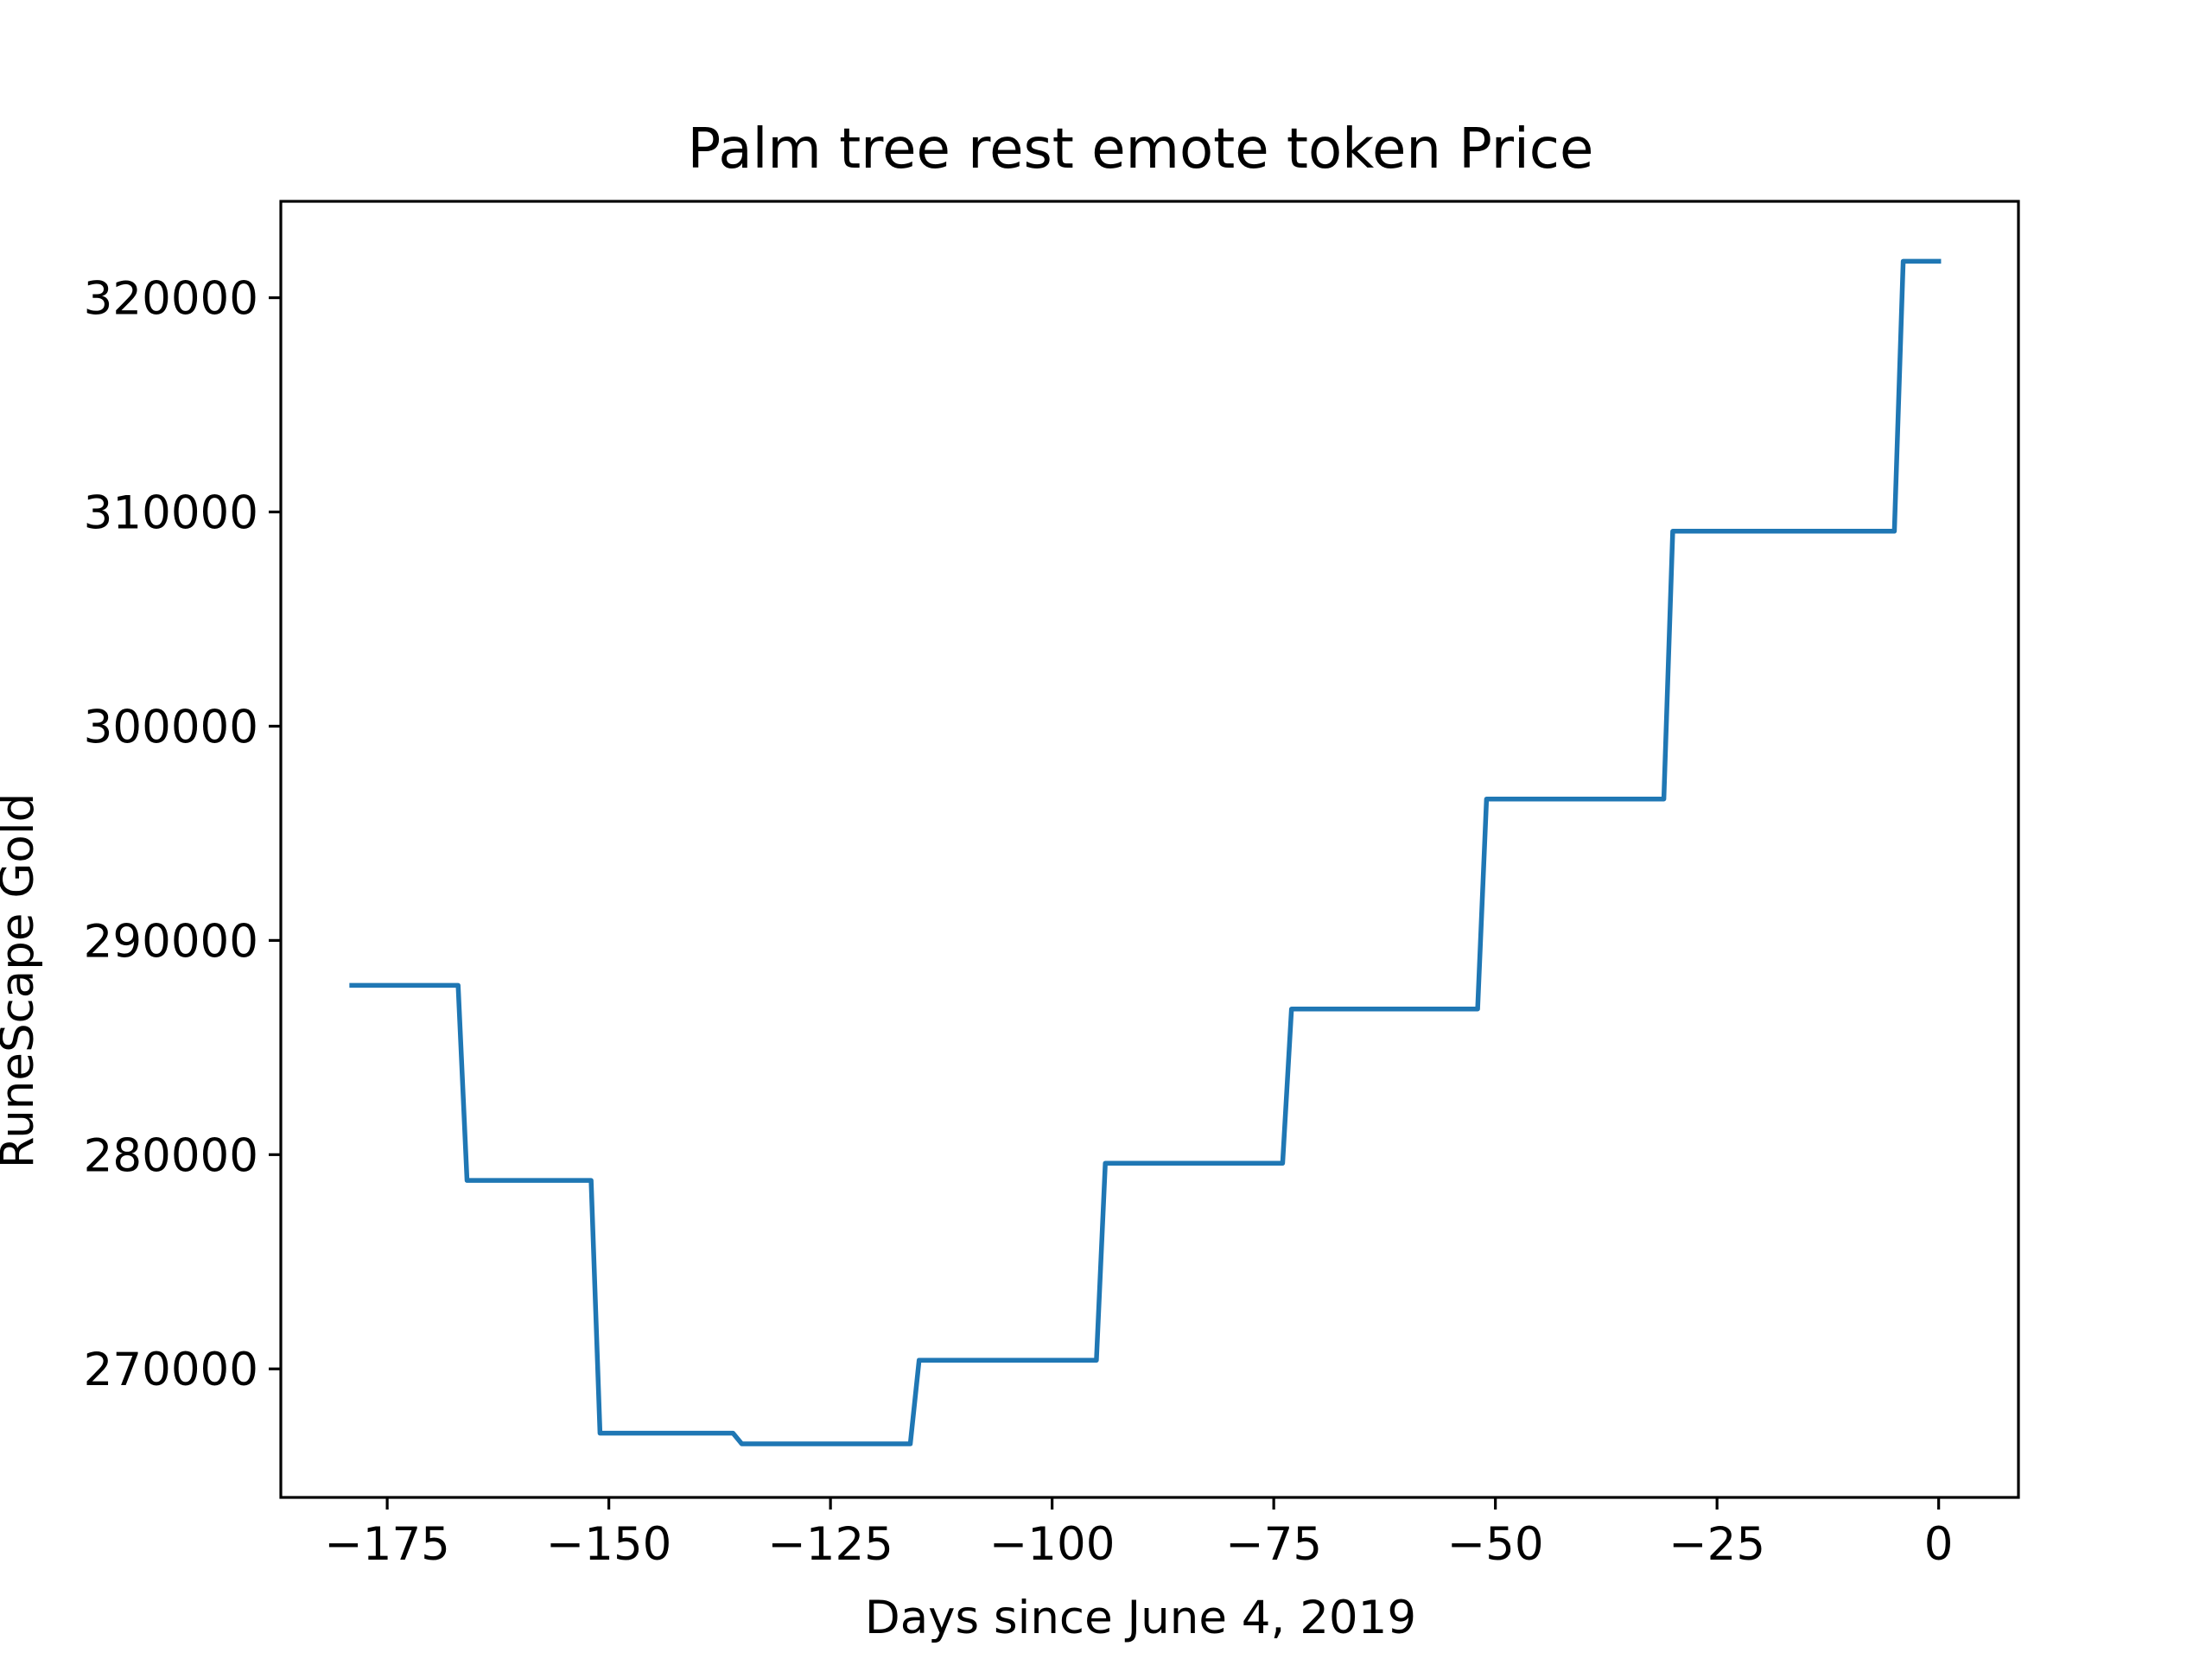 This screenshot has height=1659, width=2212. What do you see at coordinates (387, 1544) in the screenshot?
I see `x-tick-label: −175` at bounding box center [387, 1544].